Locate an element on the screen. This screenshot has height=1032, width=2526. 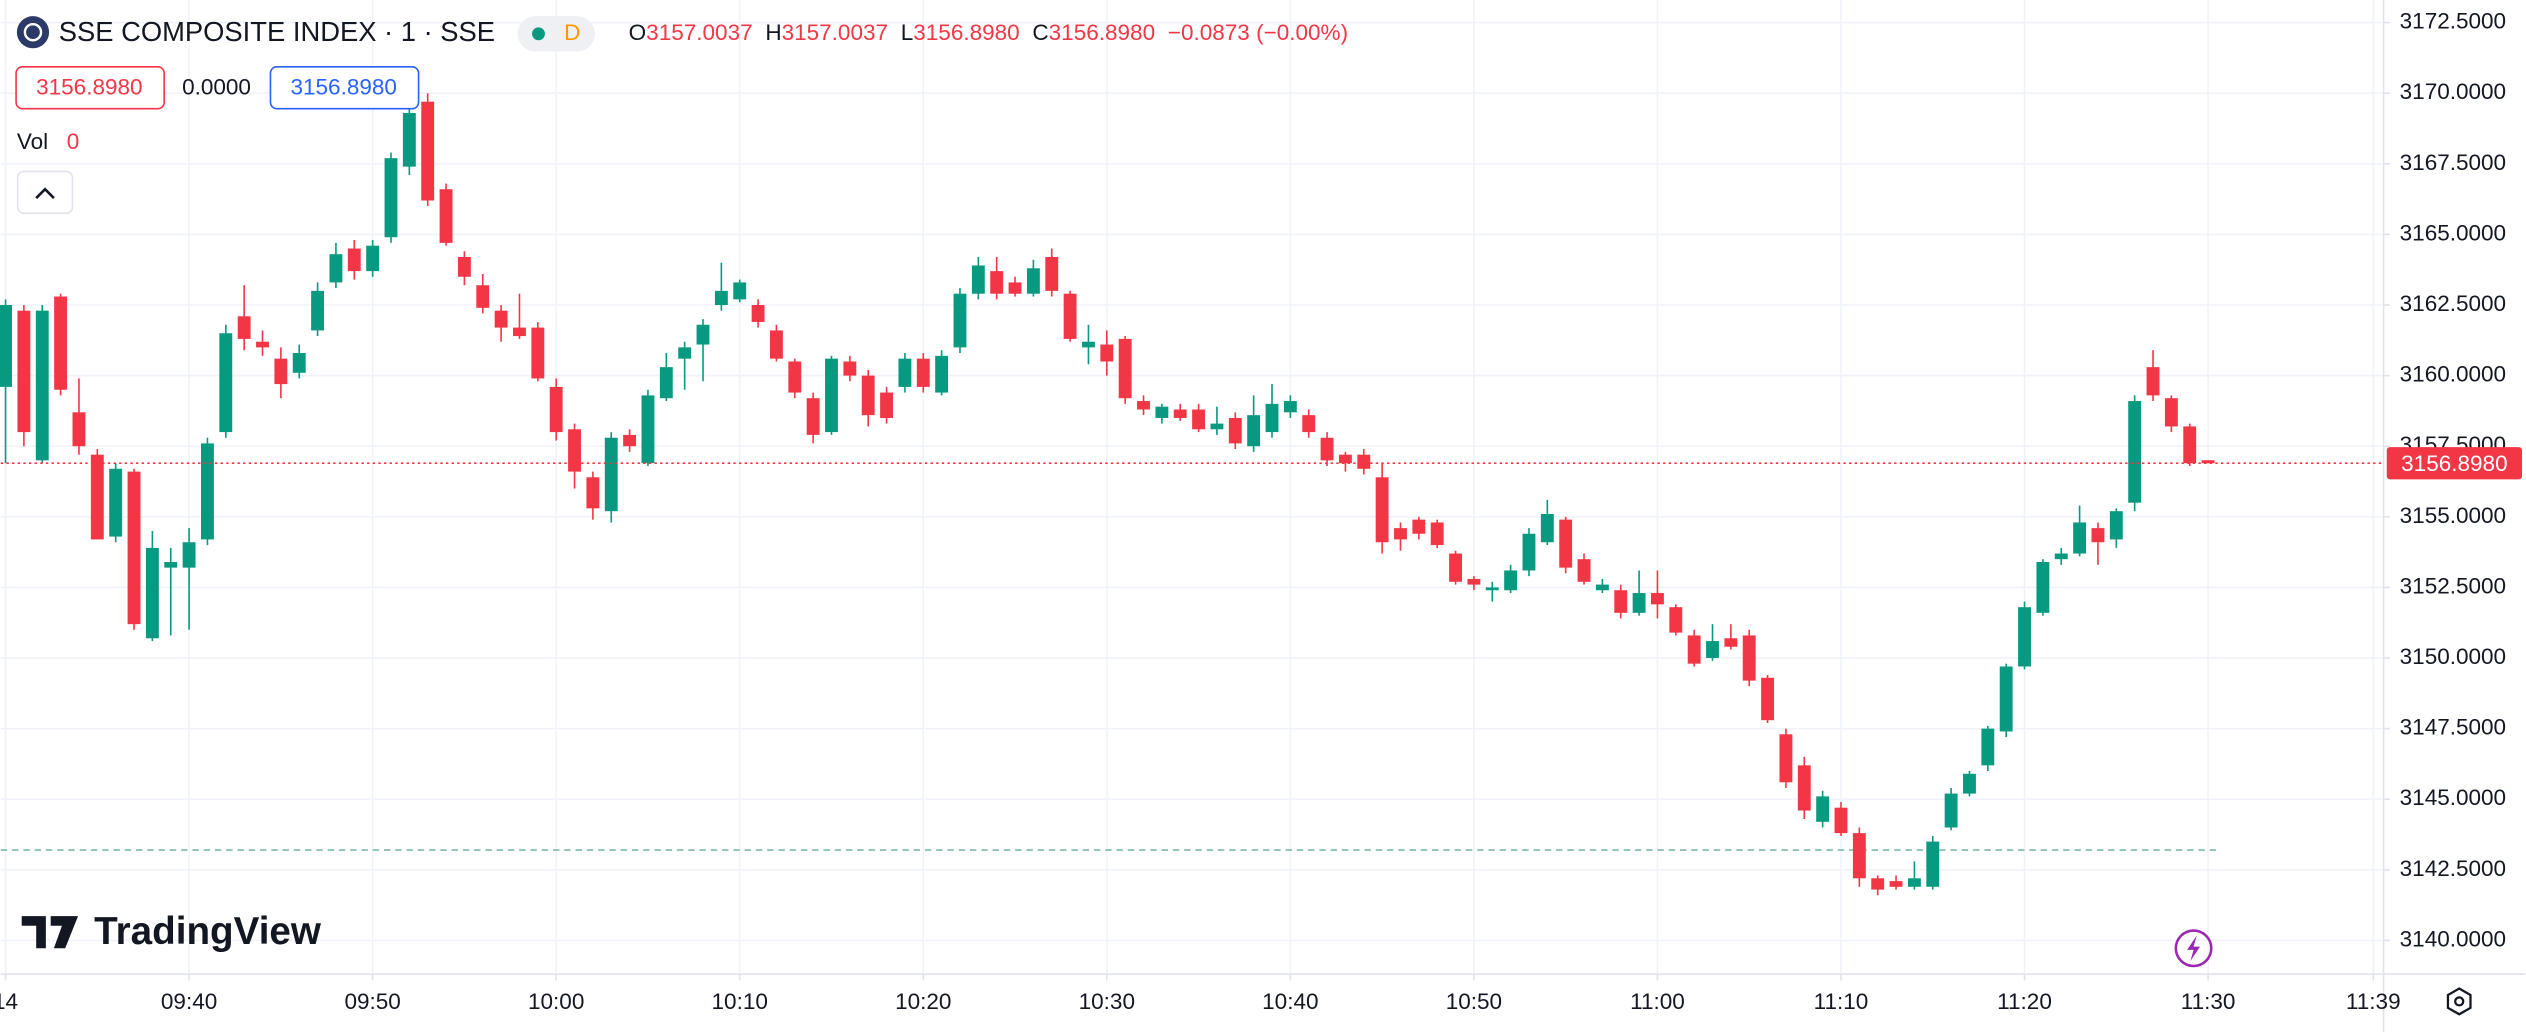
badge-pill is located at coordinates (556, 34).